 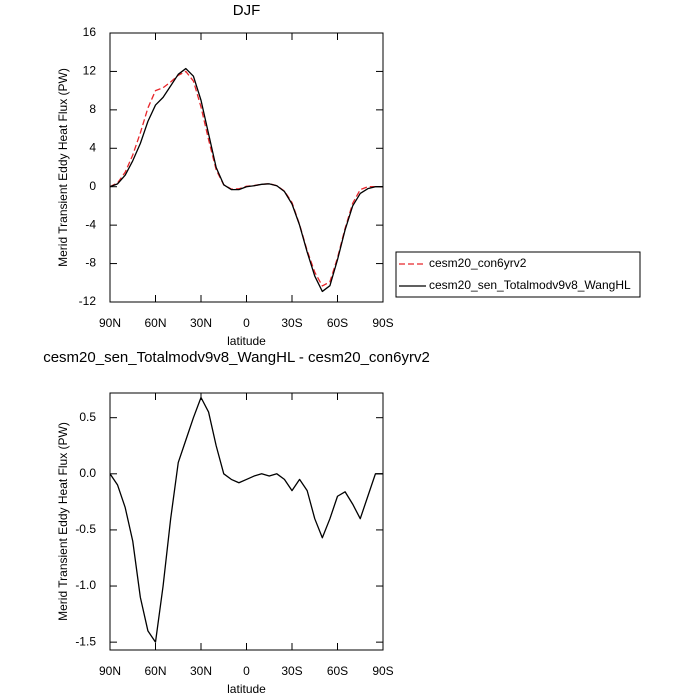 What do you see at coordinates (85, 585) in the screenshot?
I see `y-tick-label: -1.0` at bounding box center [85, 585].